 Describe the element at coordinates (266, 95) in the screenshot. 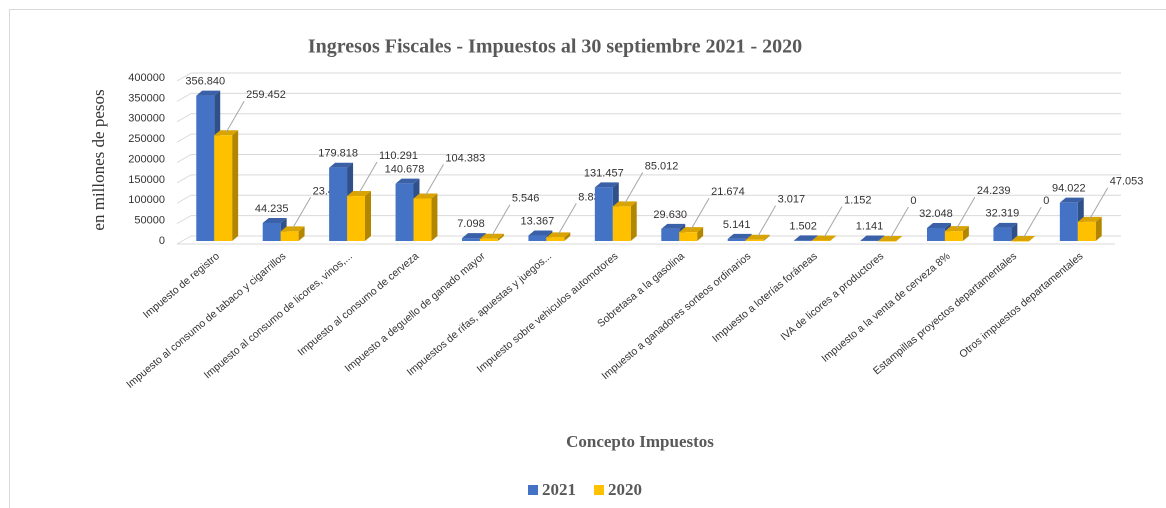

I see `data-label: 259.452` at that location.